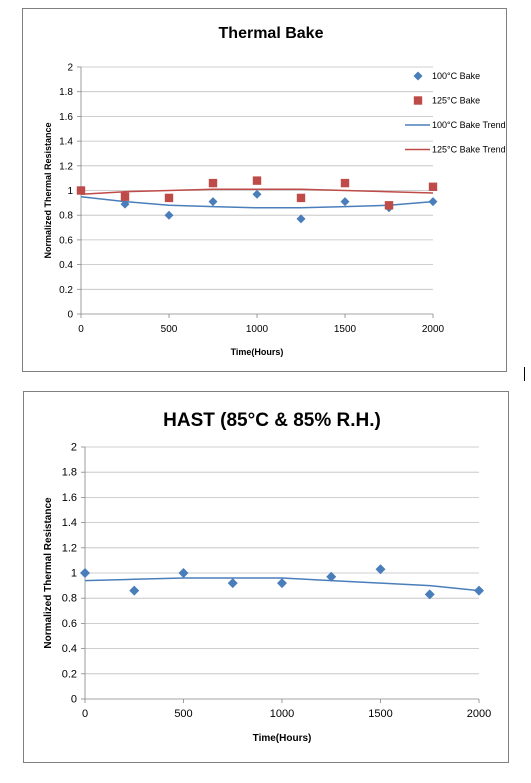 Image resolution: width=531 pixels, height=783 pixels. What do you see at coordinates (272, 420) in the screenshot?
I see `chart-title: HAST (85°C & 85% R.H.)` at bounding box center [272, 420].